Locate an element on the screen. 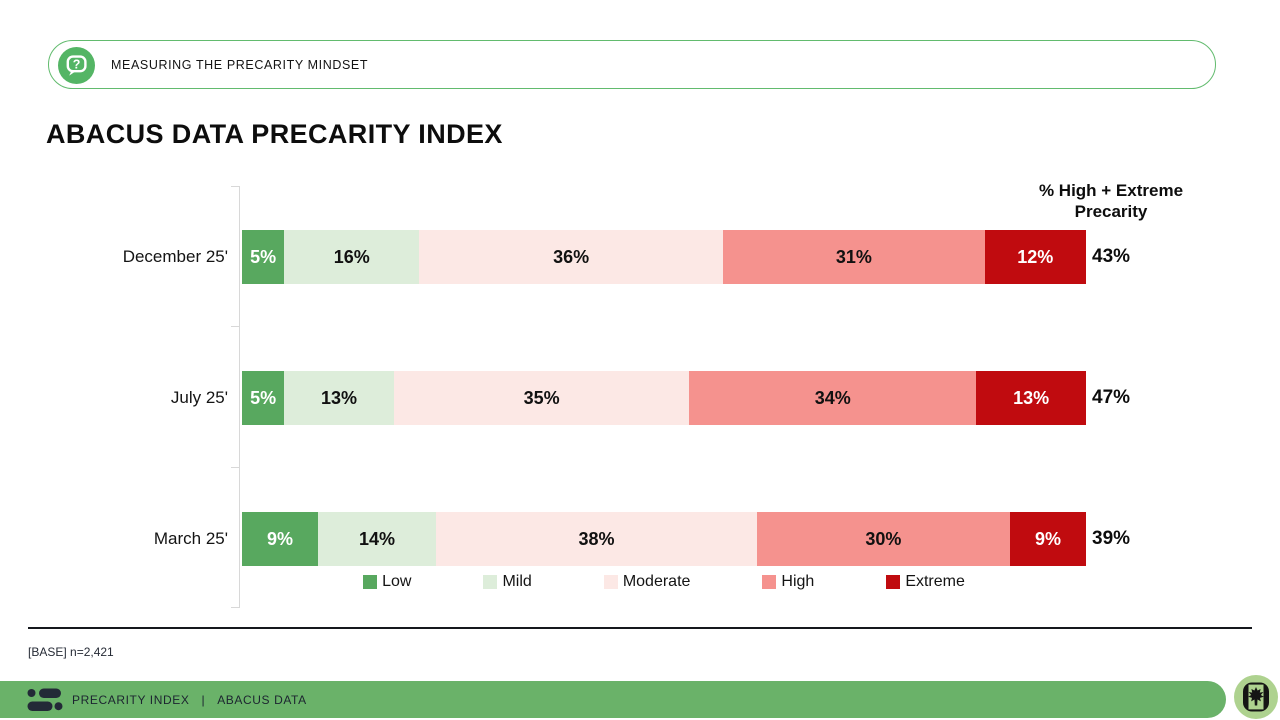  footer-divider is located at coordinates (640, 628).